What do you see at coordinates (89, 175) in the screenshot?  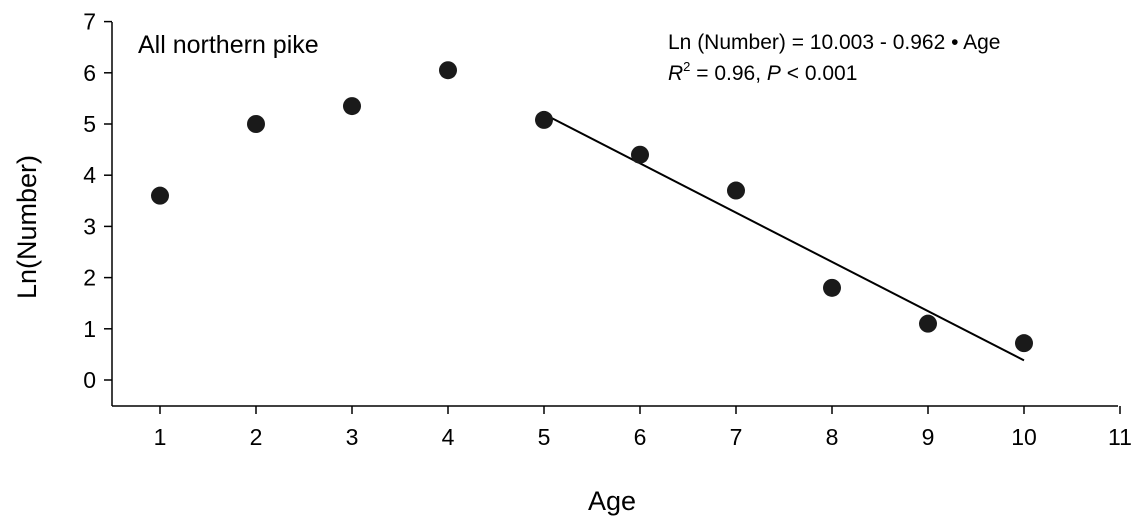 I see `y-tick-label: 4` at bounding box center [89, 175].